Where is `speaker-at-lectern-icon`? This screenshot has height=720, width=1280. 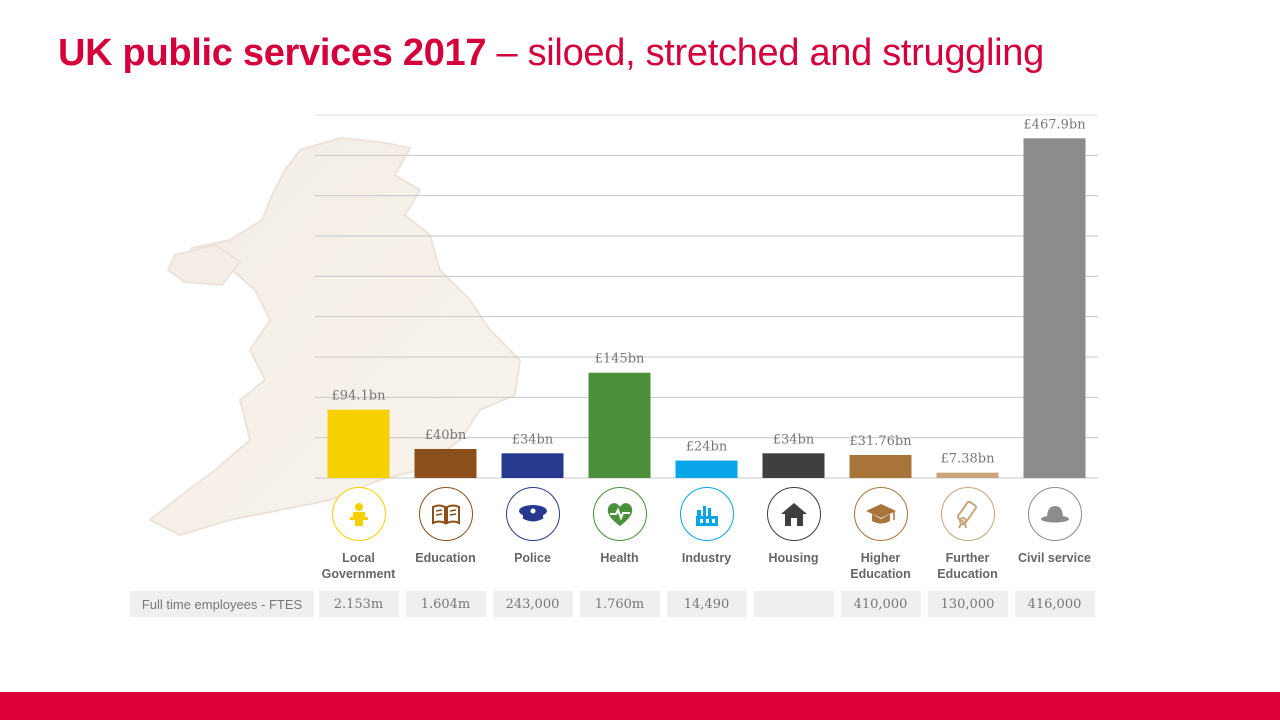 speaker-at-lectern-icon is located at coordinates (358, 514).